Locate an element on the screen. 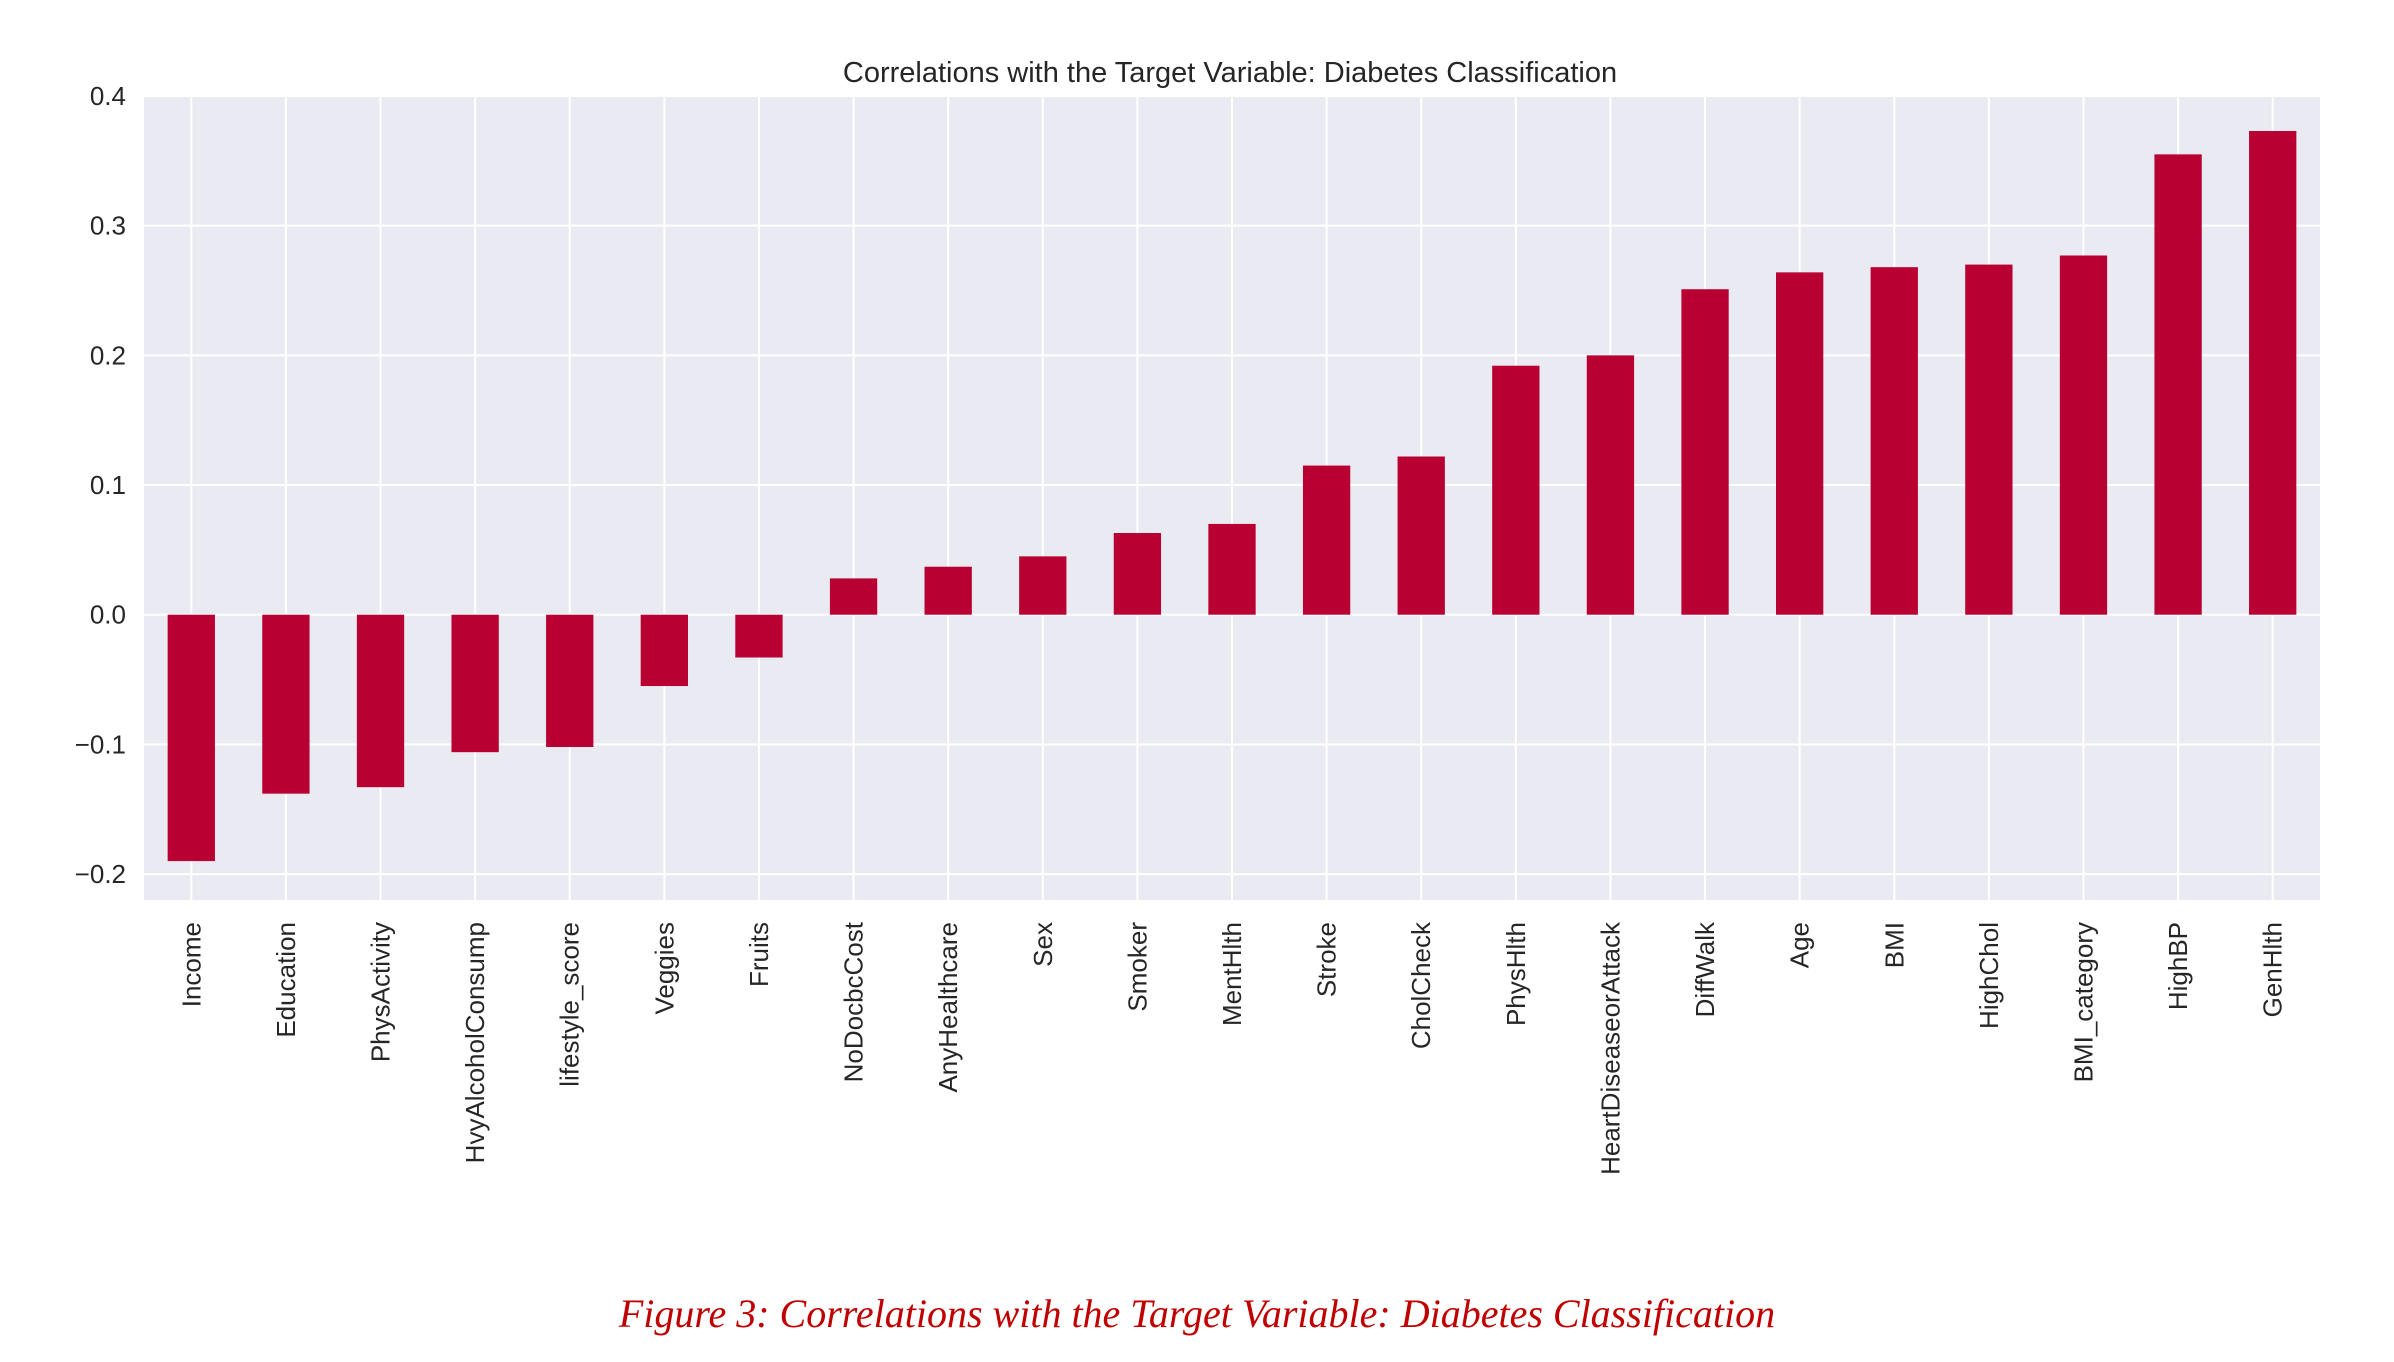  bar-HvyAlcoholConsump is located at coordinates (475, 683).